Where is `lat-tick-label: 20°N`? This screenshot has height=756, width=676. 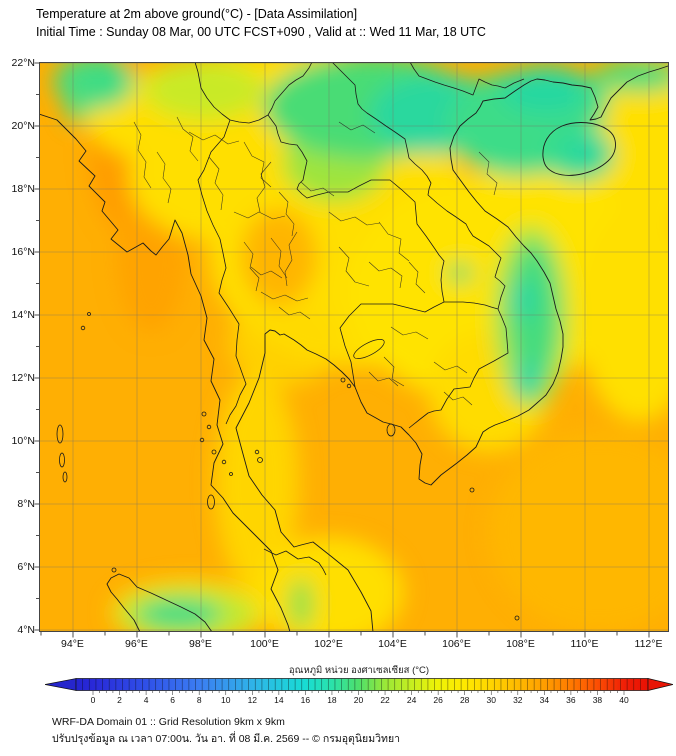
lat-tick-label: 20°N is located at coordinates (23, 125).